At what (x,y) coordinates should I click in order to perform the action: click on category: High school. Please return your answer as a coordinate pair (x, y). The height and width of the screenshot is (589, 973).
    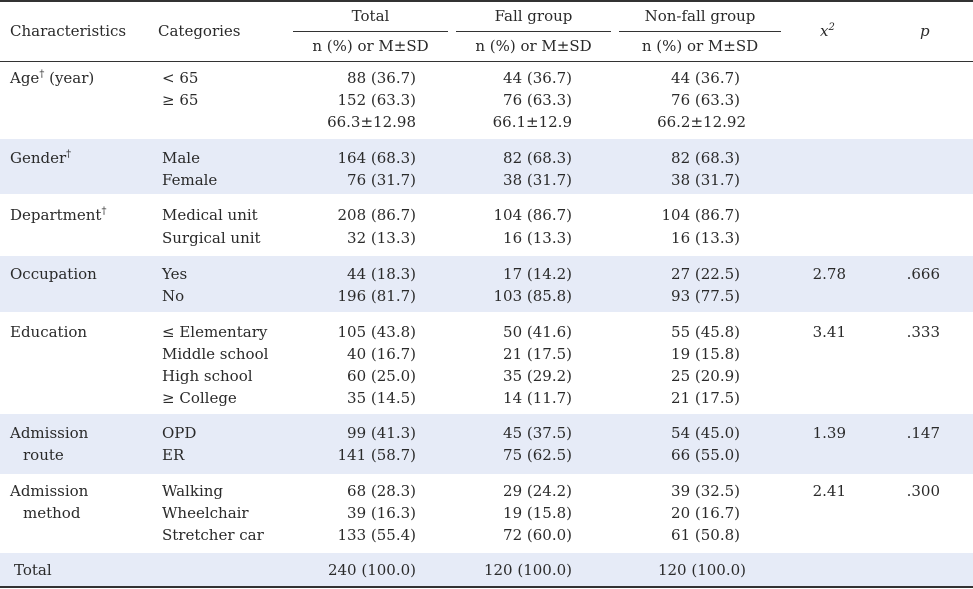
    Looking at the image, I should click on (207, 376).